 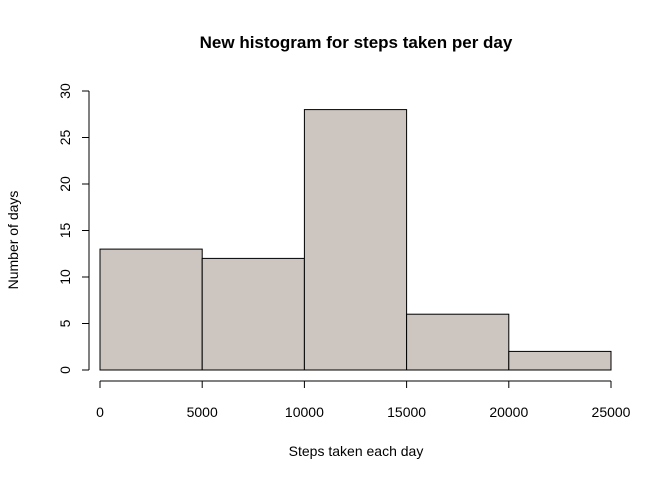 I want to click on x-axis: 0 5000 10000 15000 20000 25000, so click(x=363, y=400).